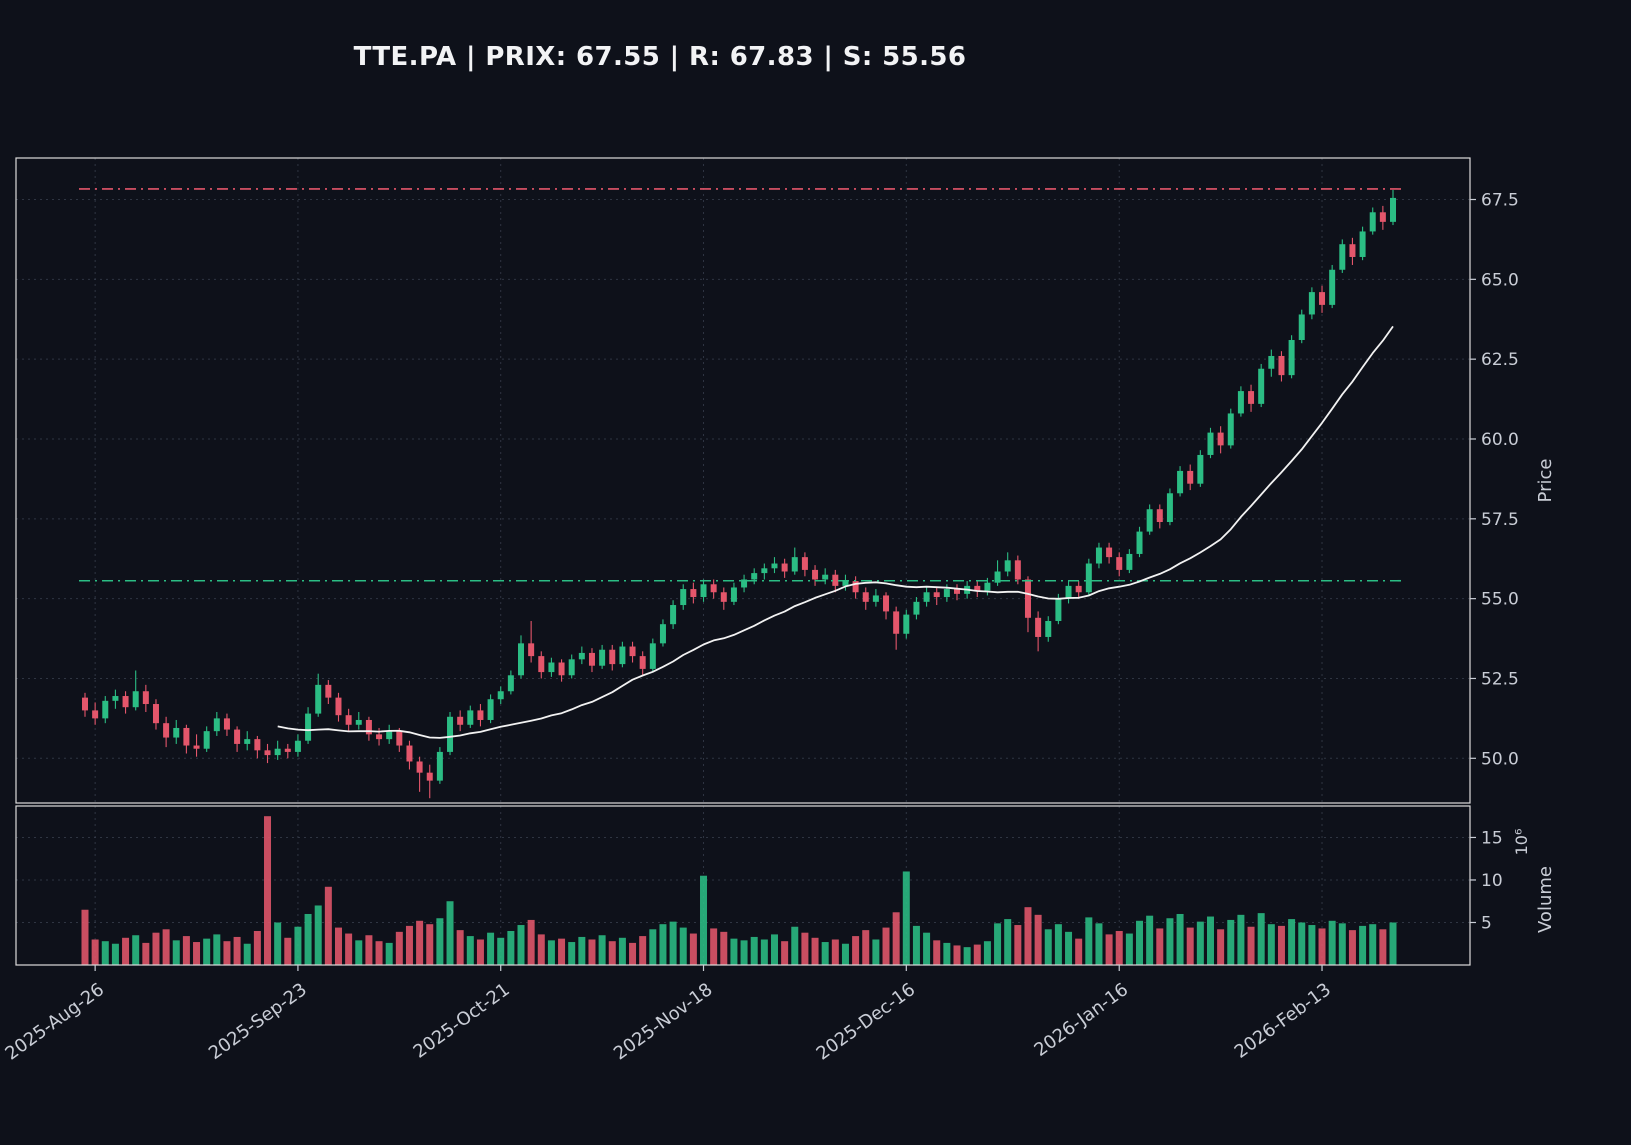 This screenshot has height=1145, width=1631. What do you see at coordinates (258, 1021) in the screenshot?
I see `date-tick-label: 2025-Sep-23` at bounding box center [258, 1021].